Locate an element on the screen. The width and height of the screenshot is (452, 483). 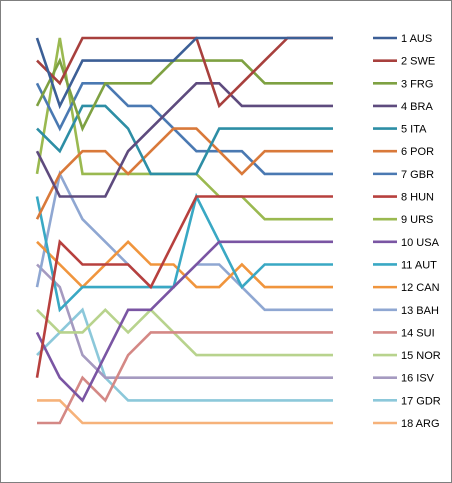
series-line-6-por is located at coordinates (184, 173).